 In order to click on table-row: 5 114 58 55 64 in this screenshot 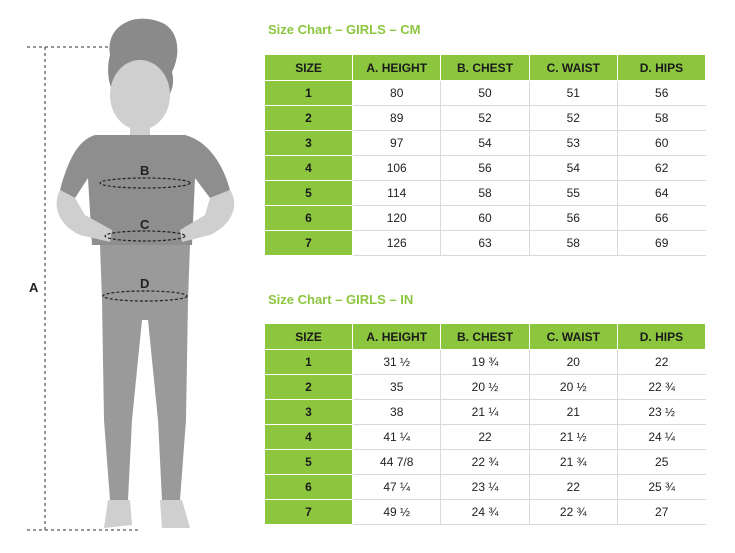, I will do `click(484, 193)`.